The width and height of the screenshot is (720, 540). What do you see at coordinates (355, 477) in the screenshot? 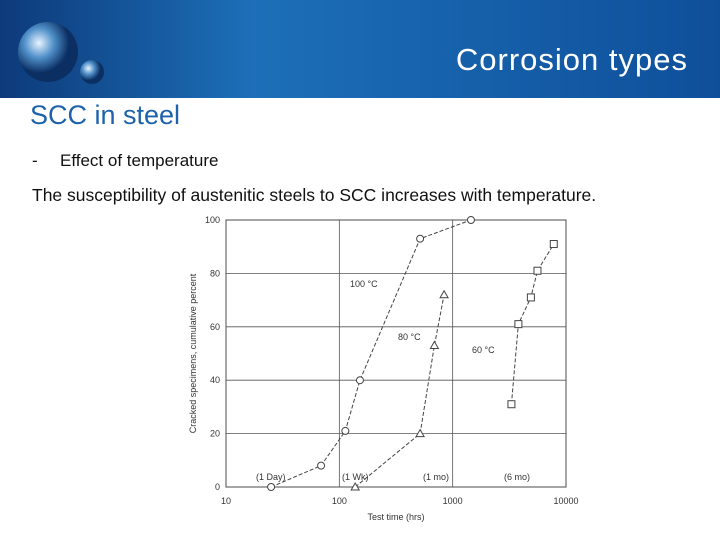
I see `annotation: (1 Wk)` at bounding box center [355, 477].